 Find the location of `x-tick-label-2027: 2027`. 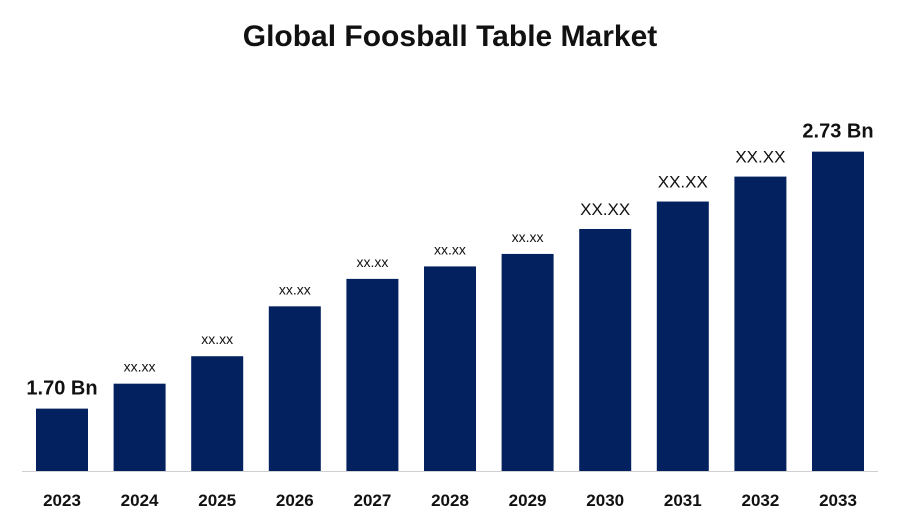

x-tick-label-2027: 2027 is located at coordinates (372, 500).